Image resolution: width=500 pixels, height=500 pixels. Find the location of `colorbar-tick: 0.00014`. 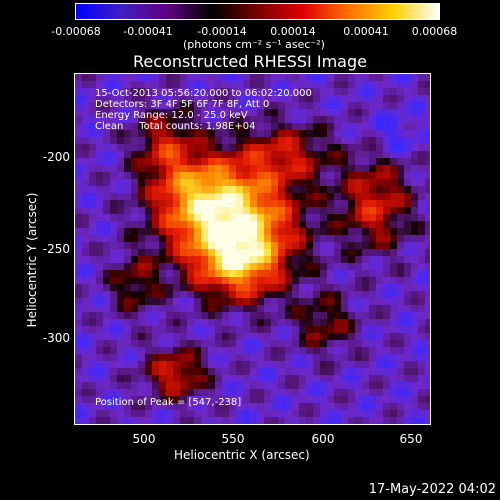

colorbar-tick: 0.00014 is located at coordinates (293, 31).